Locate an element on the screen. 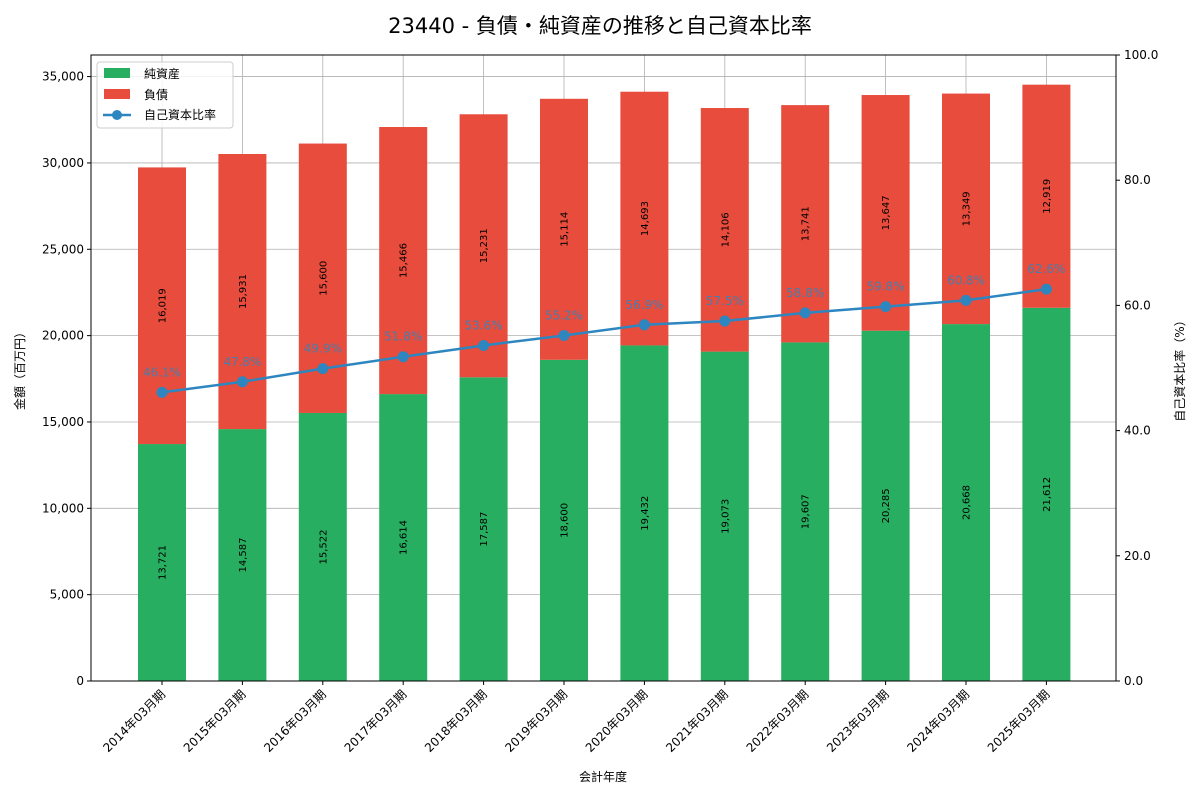 The image size is (1200, 800). bar-label-liabilities: 15,931 is located at coordinates (243, 291).